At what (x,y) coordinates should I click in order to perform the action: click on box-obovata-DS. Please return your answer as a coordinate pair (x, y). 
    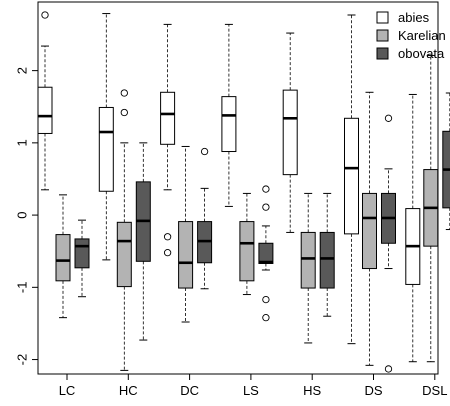
    Looking at the image, I should click on (388, 243).